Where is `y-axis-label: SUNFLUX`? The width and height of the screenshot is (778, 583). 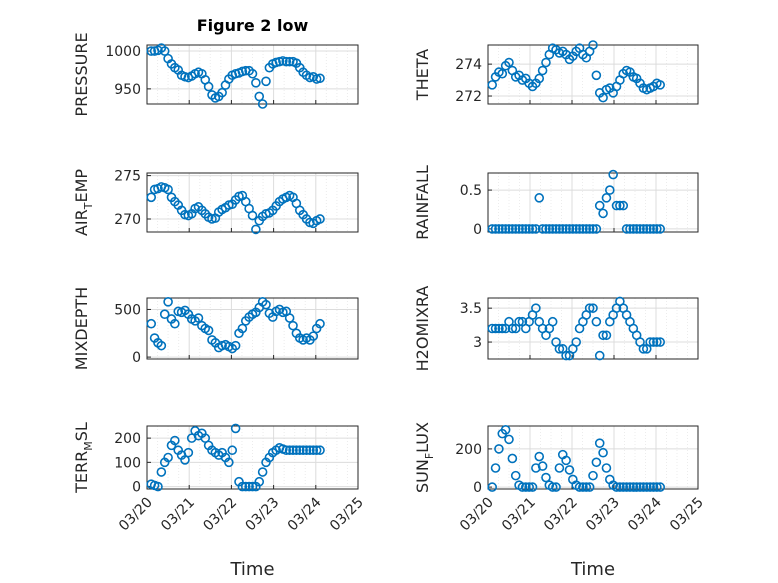
y-axis-label: SUNFLUX is located at coordinates (424, 457).